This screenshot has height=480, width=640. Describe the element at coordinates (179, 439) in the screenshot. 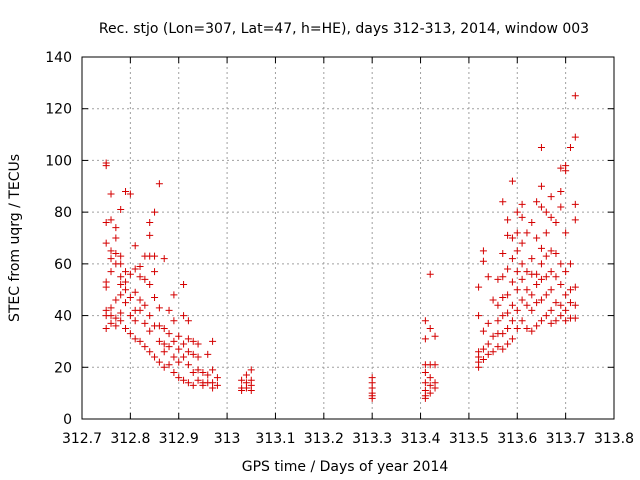

I see `x-tick-label: 312.9` at that location.